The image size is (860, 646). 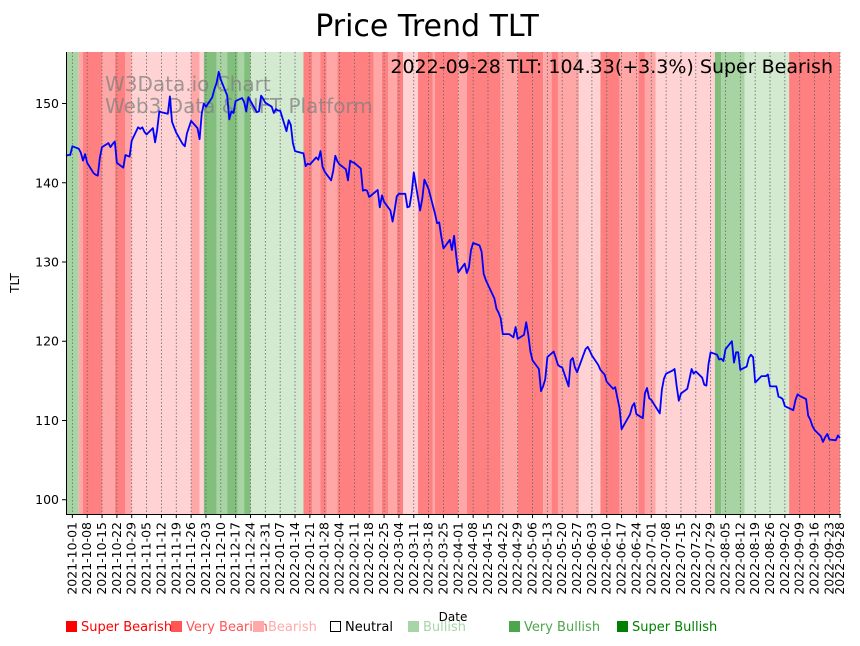 I want to click on chart-title: Price Trend TLT, so click(x=427, y=26).